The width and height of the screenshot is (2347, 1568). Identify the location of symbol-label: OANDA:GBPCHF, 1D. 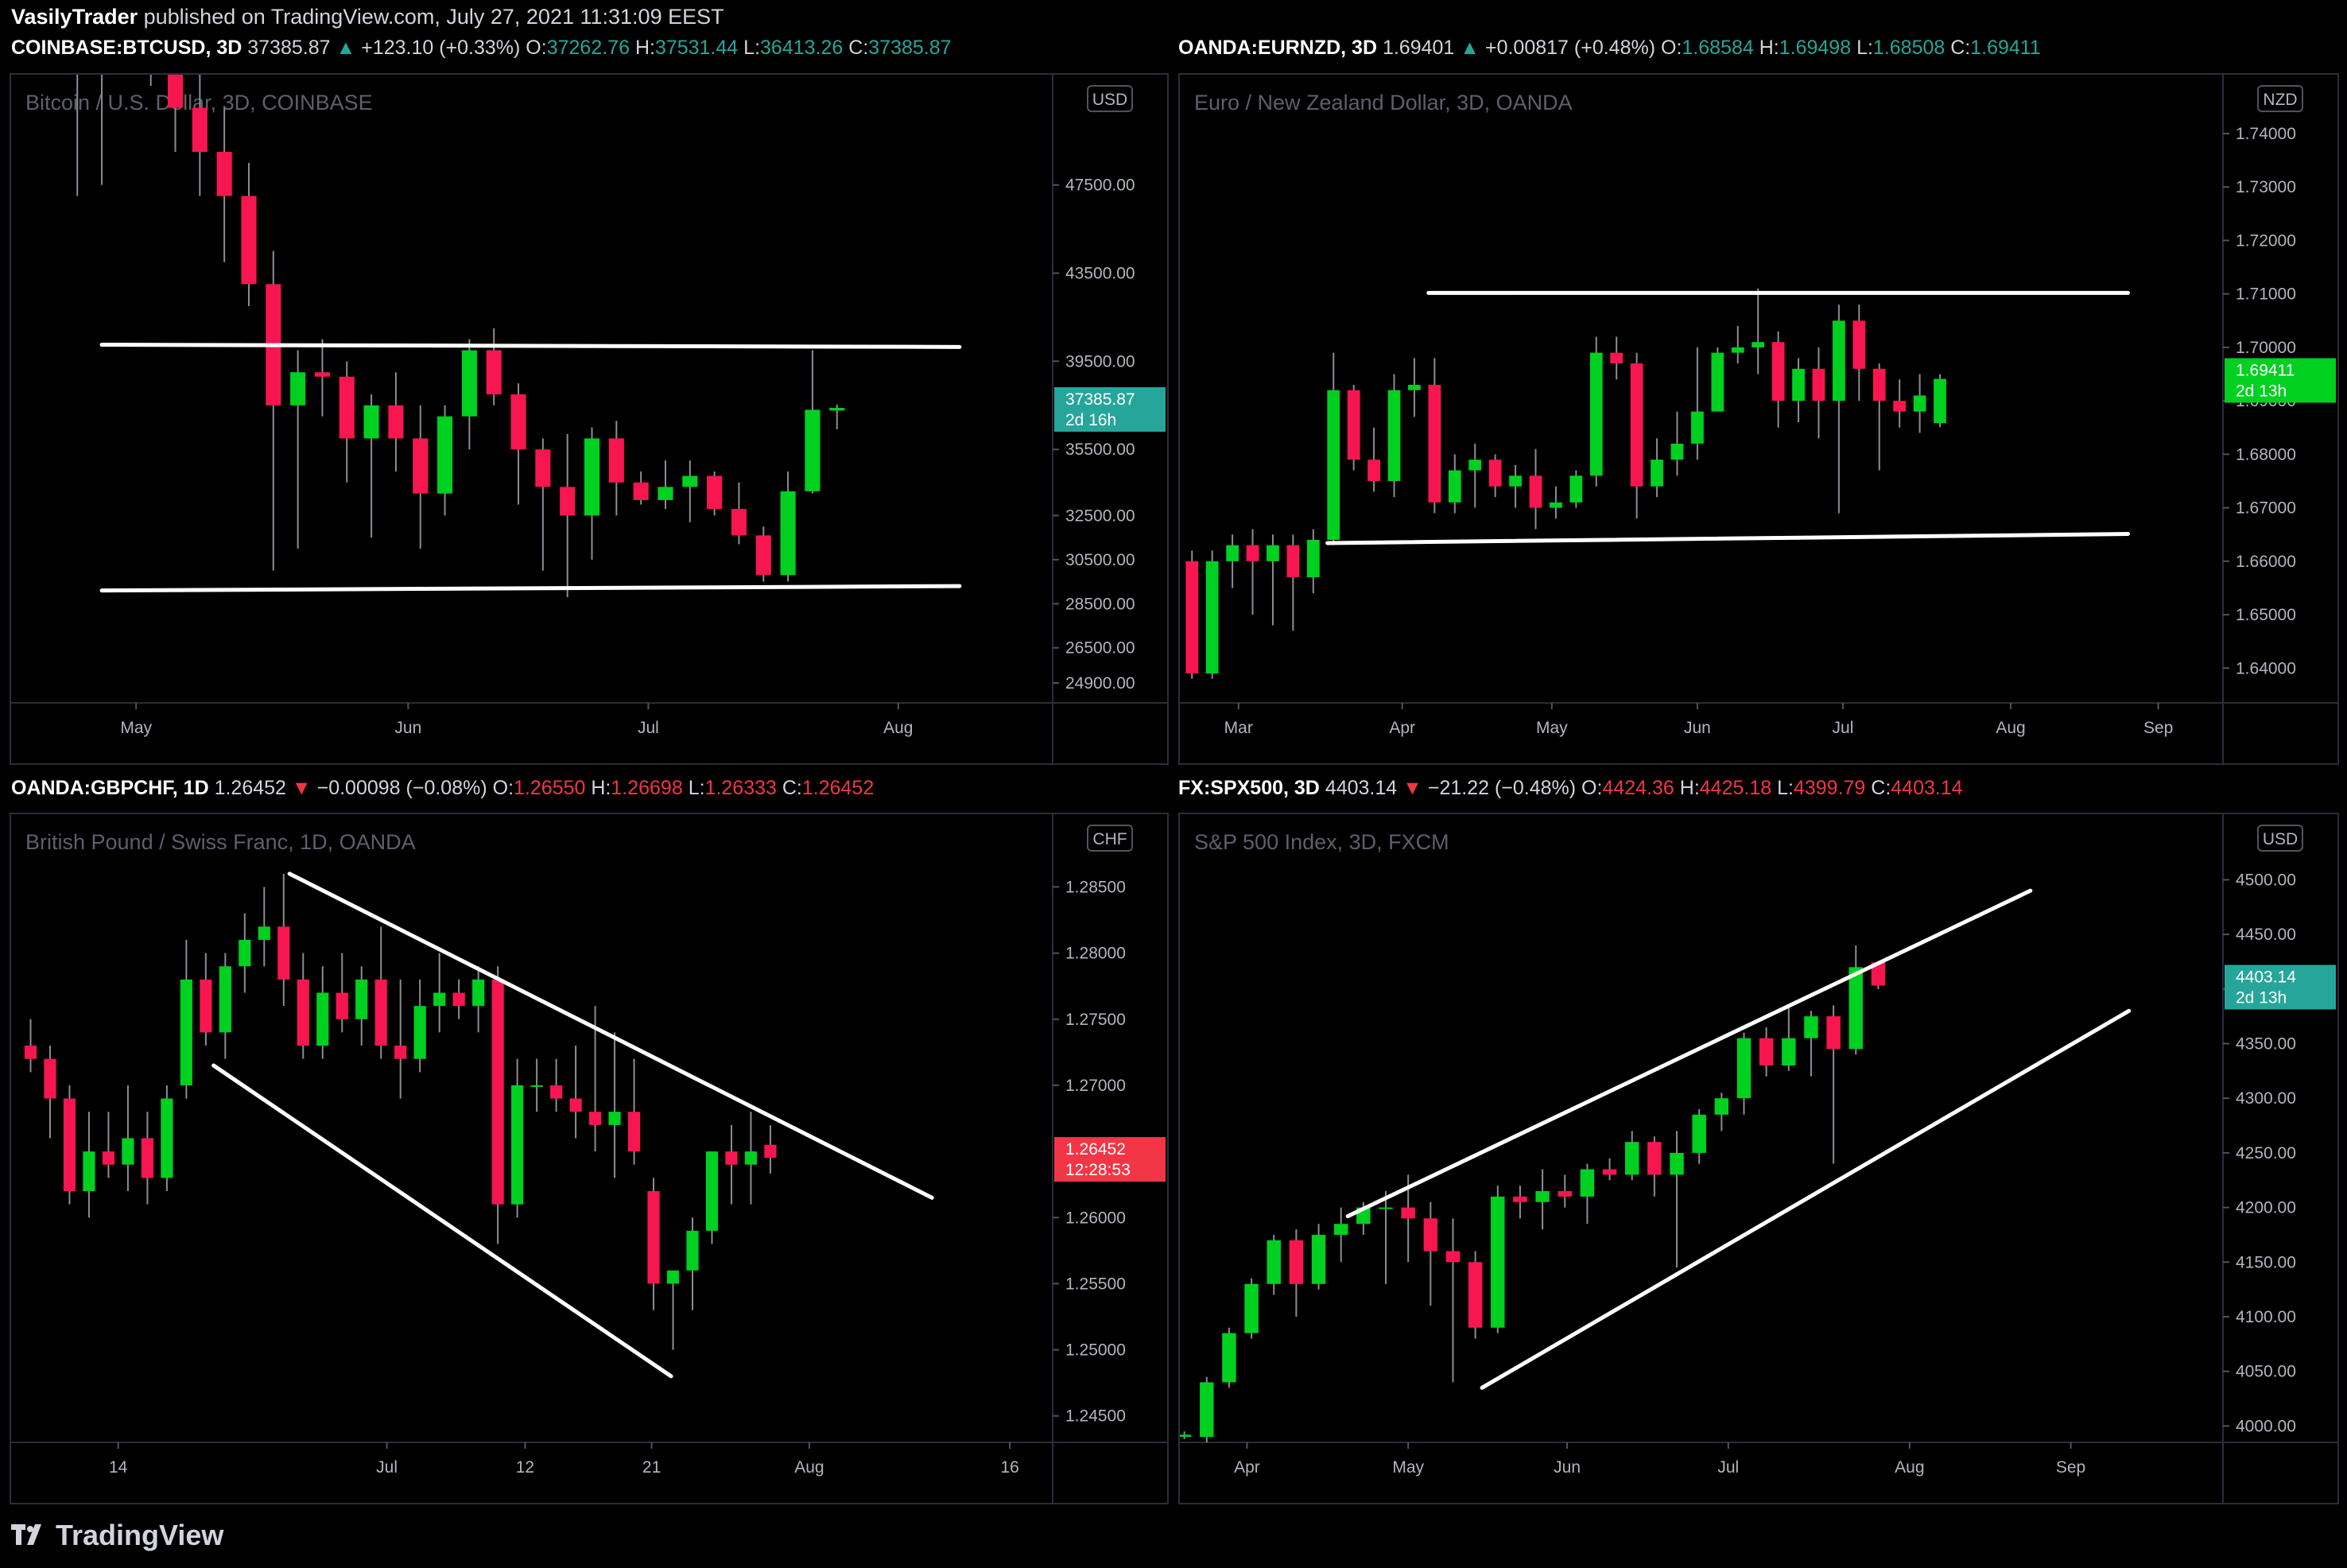
(110, 788).